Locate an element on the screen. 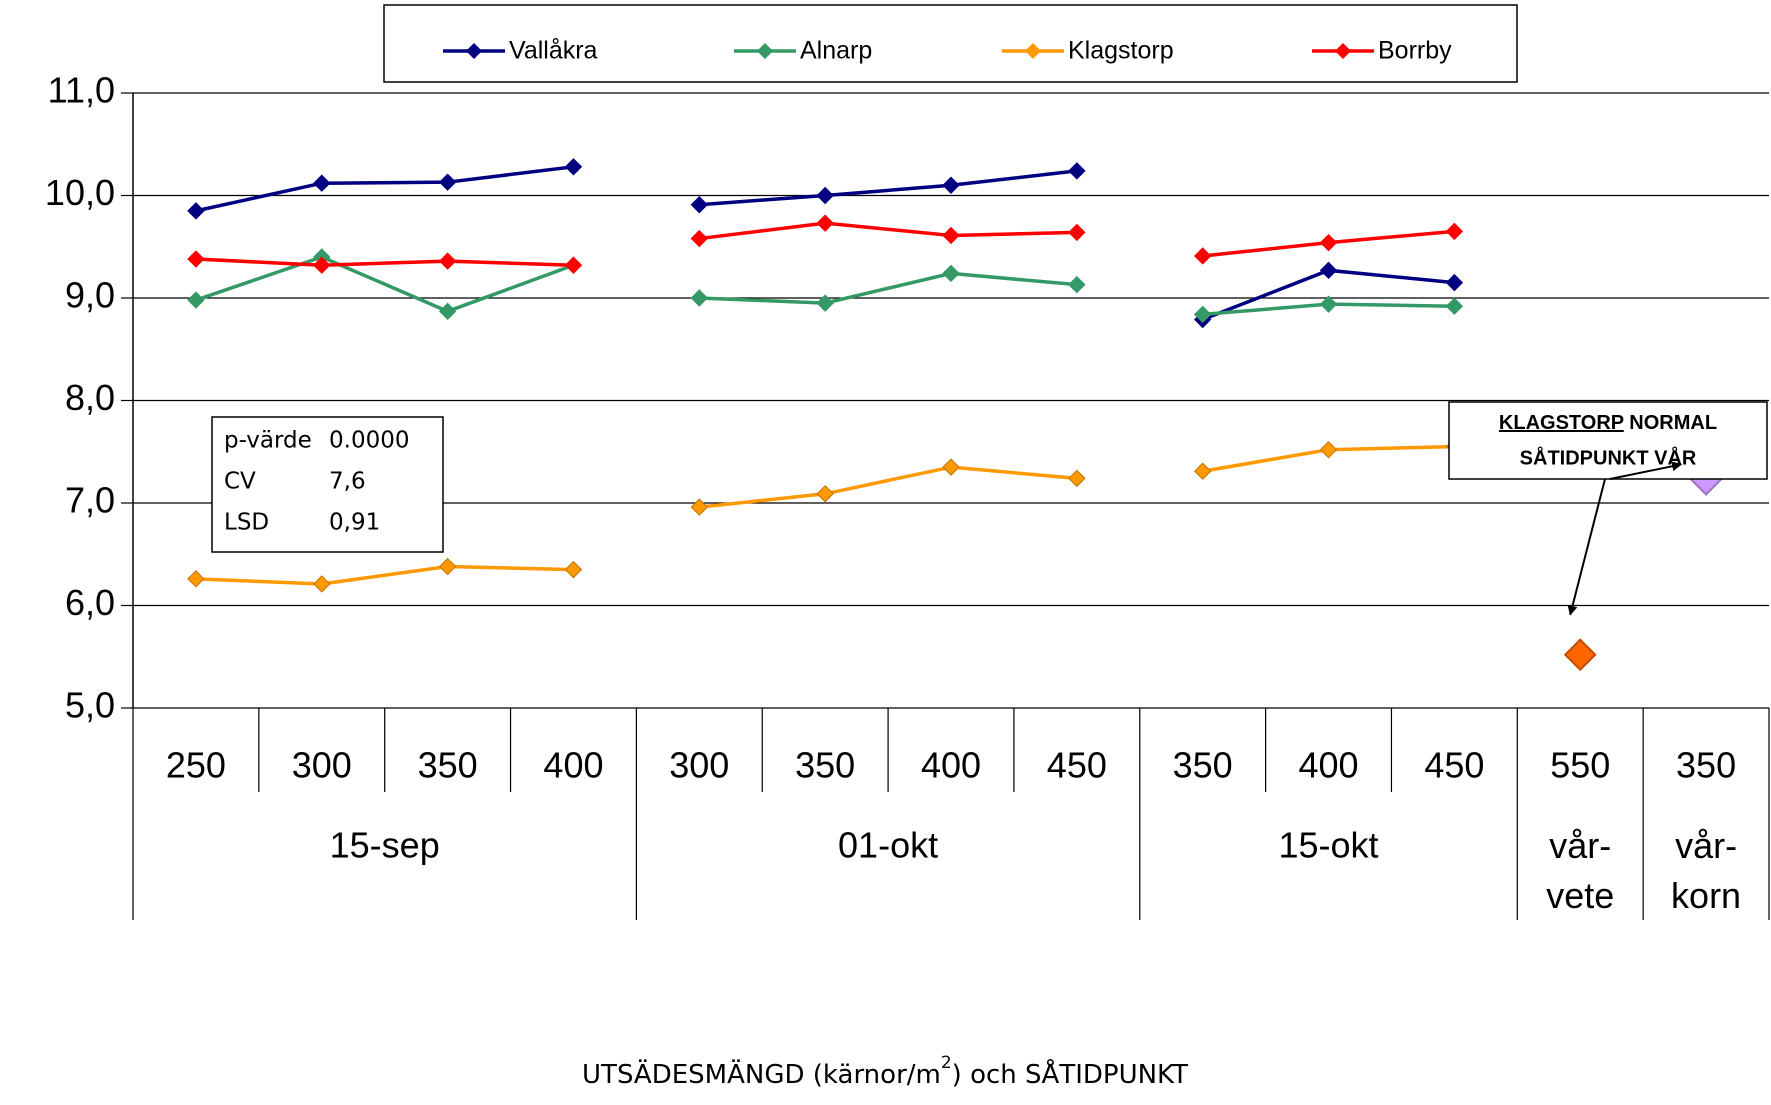 The height and width of the screenshot is (1105, 1771). y-tick-label: 8,0 is located at coordinates (90, 397).